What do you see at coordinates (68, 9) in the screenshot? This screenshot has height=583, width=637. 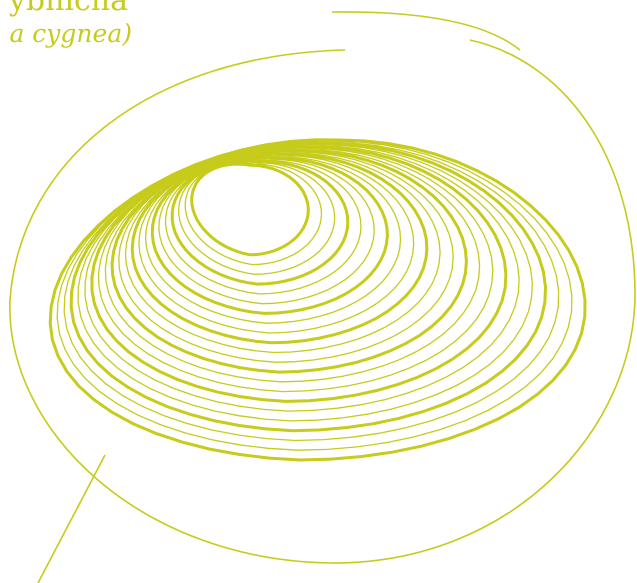 I see `title: ybnicha` at bounding box center [68, 9].